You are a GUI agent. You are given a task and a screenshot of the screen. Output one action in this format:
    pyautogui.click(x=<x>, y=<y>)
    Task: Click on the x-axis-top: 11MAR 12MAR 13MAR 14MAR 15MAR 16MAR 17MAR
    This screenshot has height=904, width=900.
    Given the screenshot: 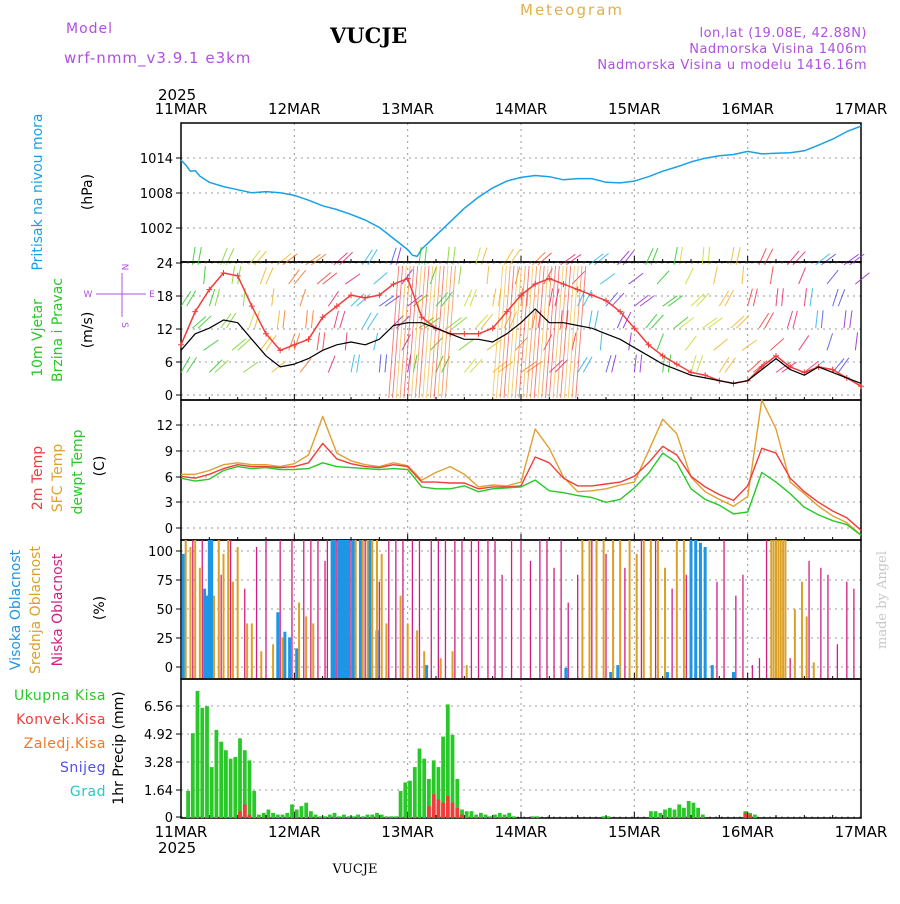 What is the action you would take?
    pyautogui.click(x=521, y=109)
    